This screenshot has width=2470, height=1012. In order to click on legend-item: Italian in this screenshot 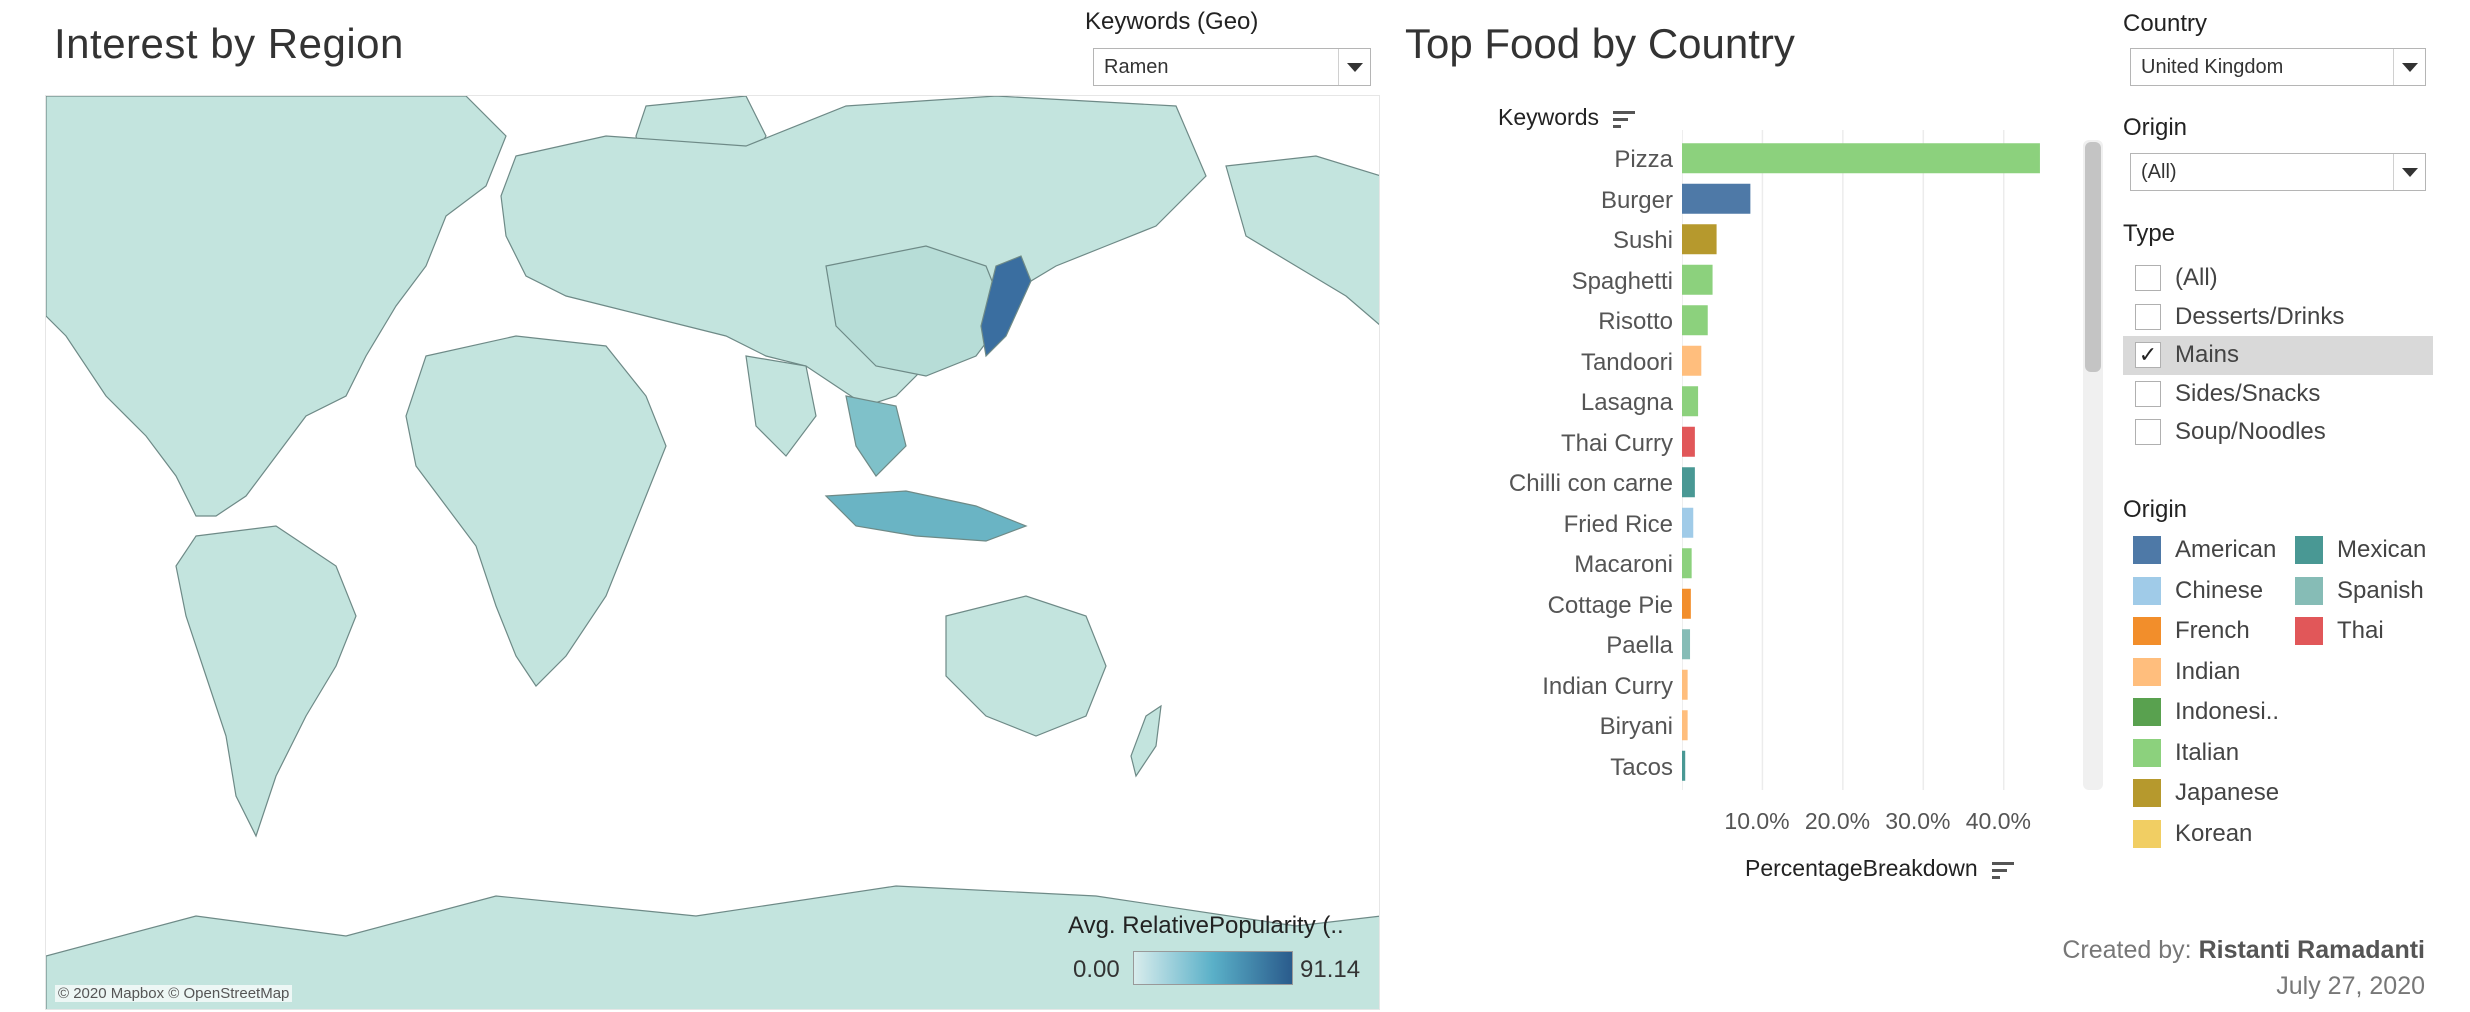, I will do `click(2213, 753)`.